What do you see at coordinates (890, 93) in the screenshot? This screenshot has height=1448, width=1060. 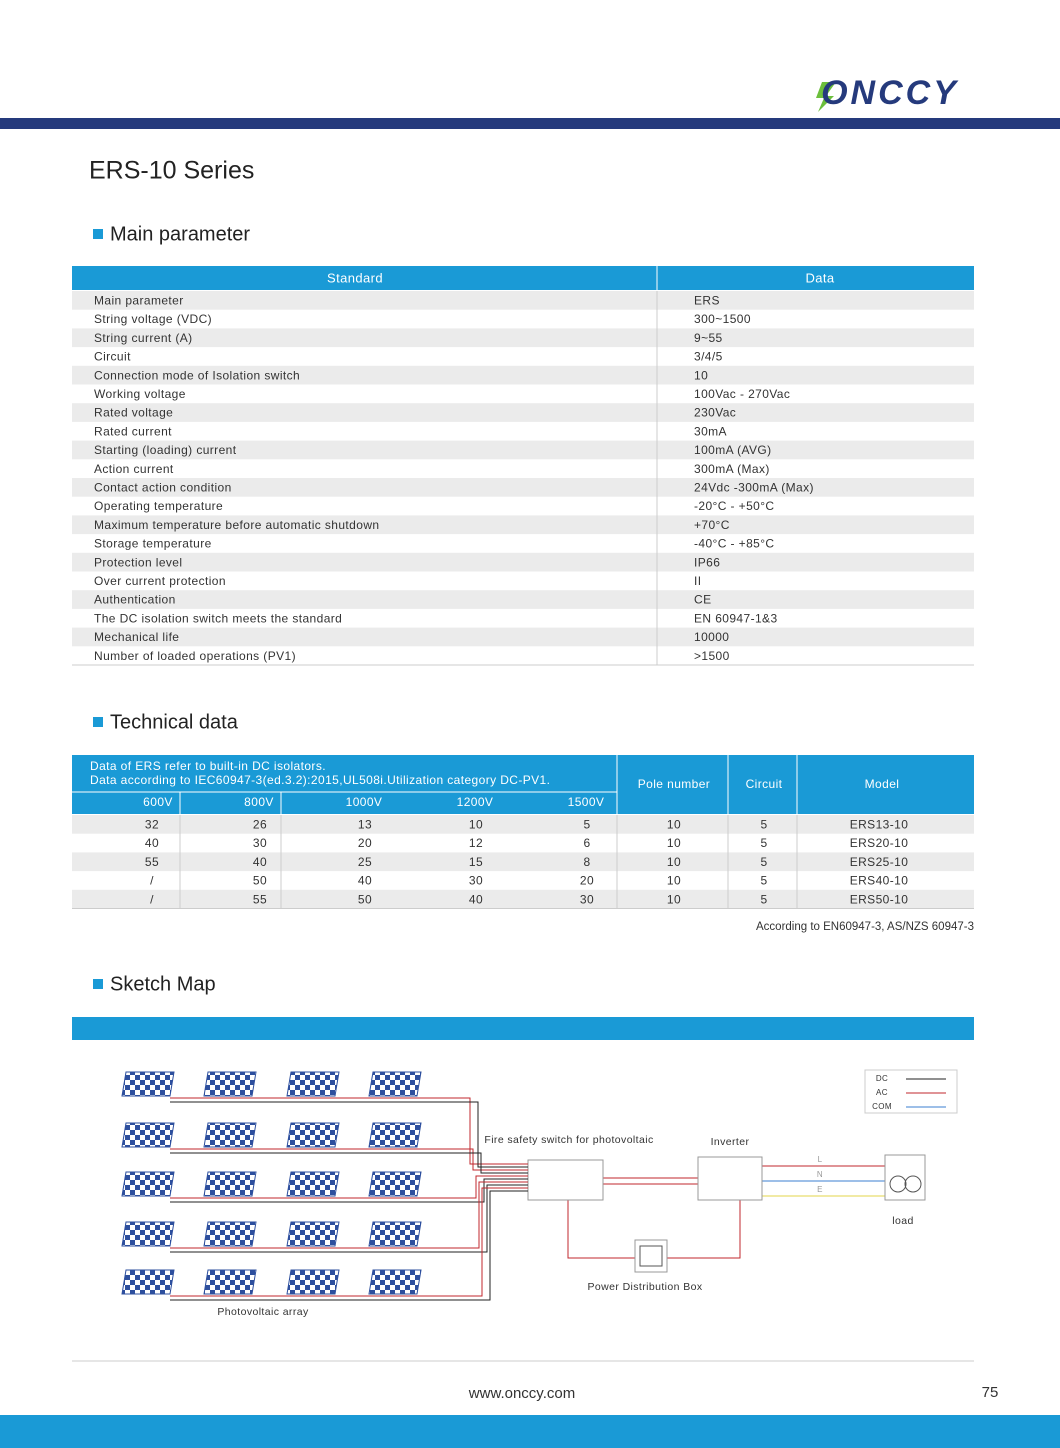 I see `logo: ONCCY` at bounding box center [890, 93].